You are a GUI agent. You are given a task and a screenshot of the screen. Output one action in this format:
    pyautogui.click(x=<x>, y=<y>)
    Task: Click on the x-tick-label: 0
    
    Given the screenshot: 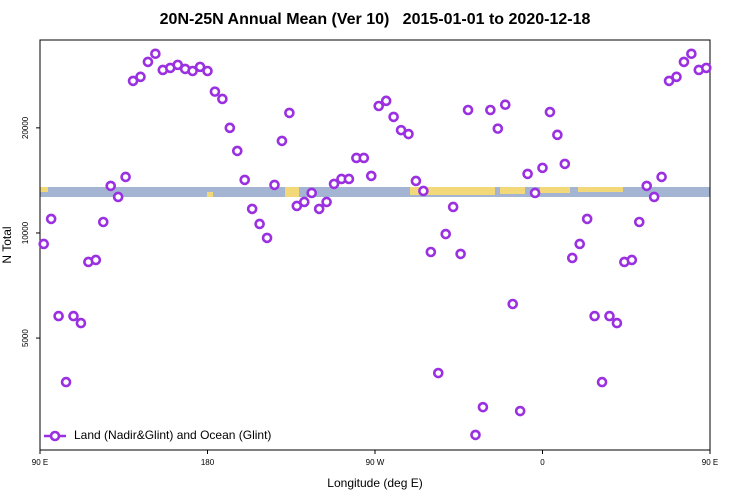 What is the action you would take?
    pyautogui.click(x=542, y=462)
    